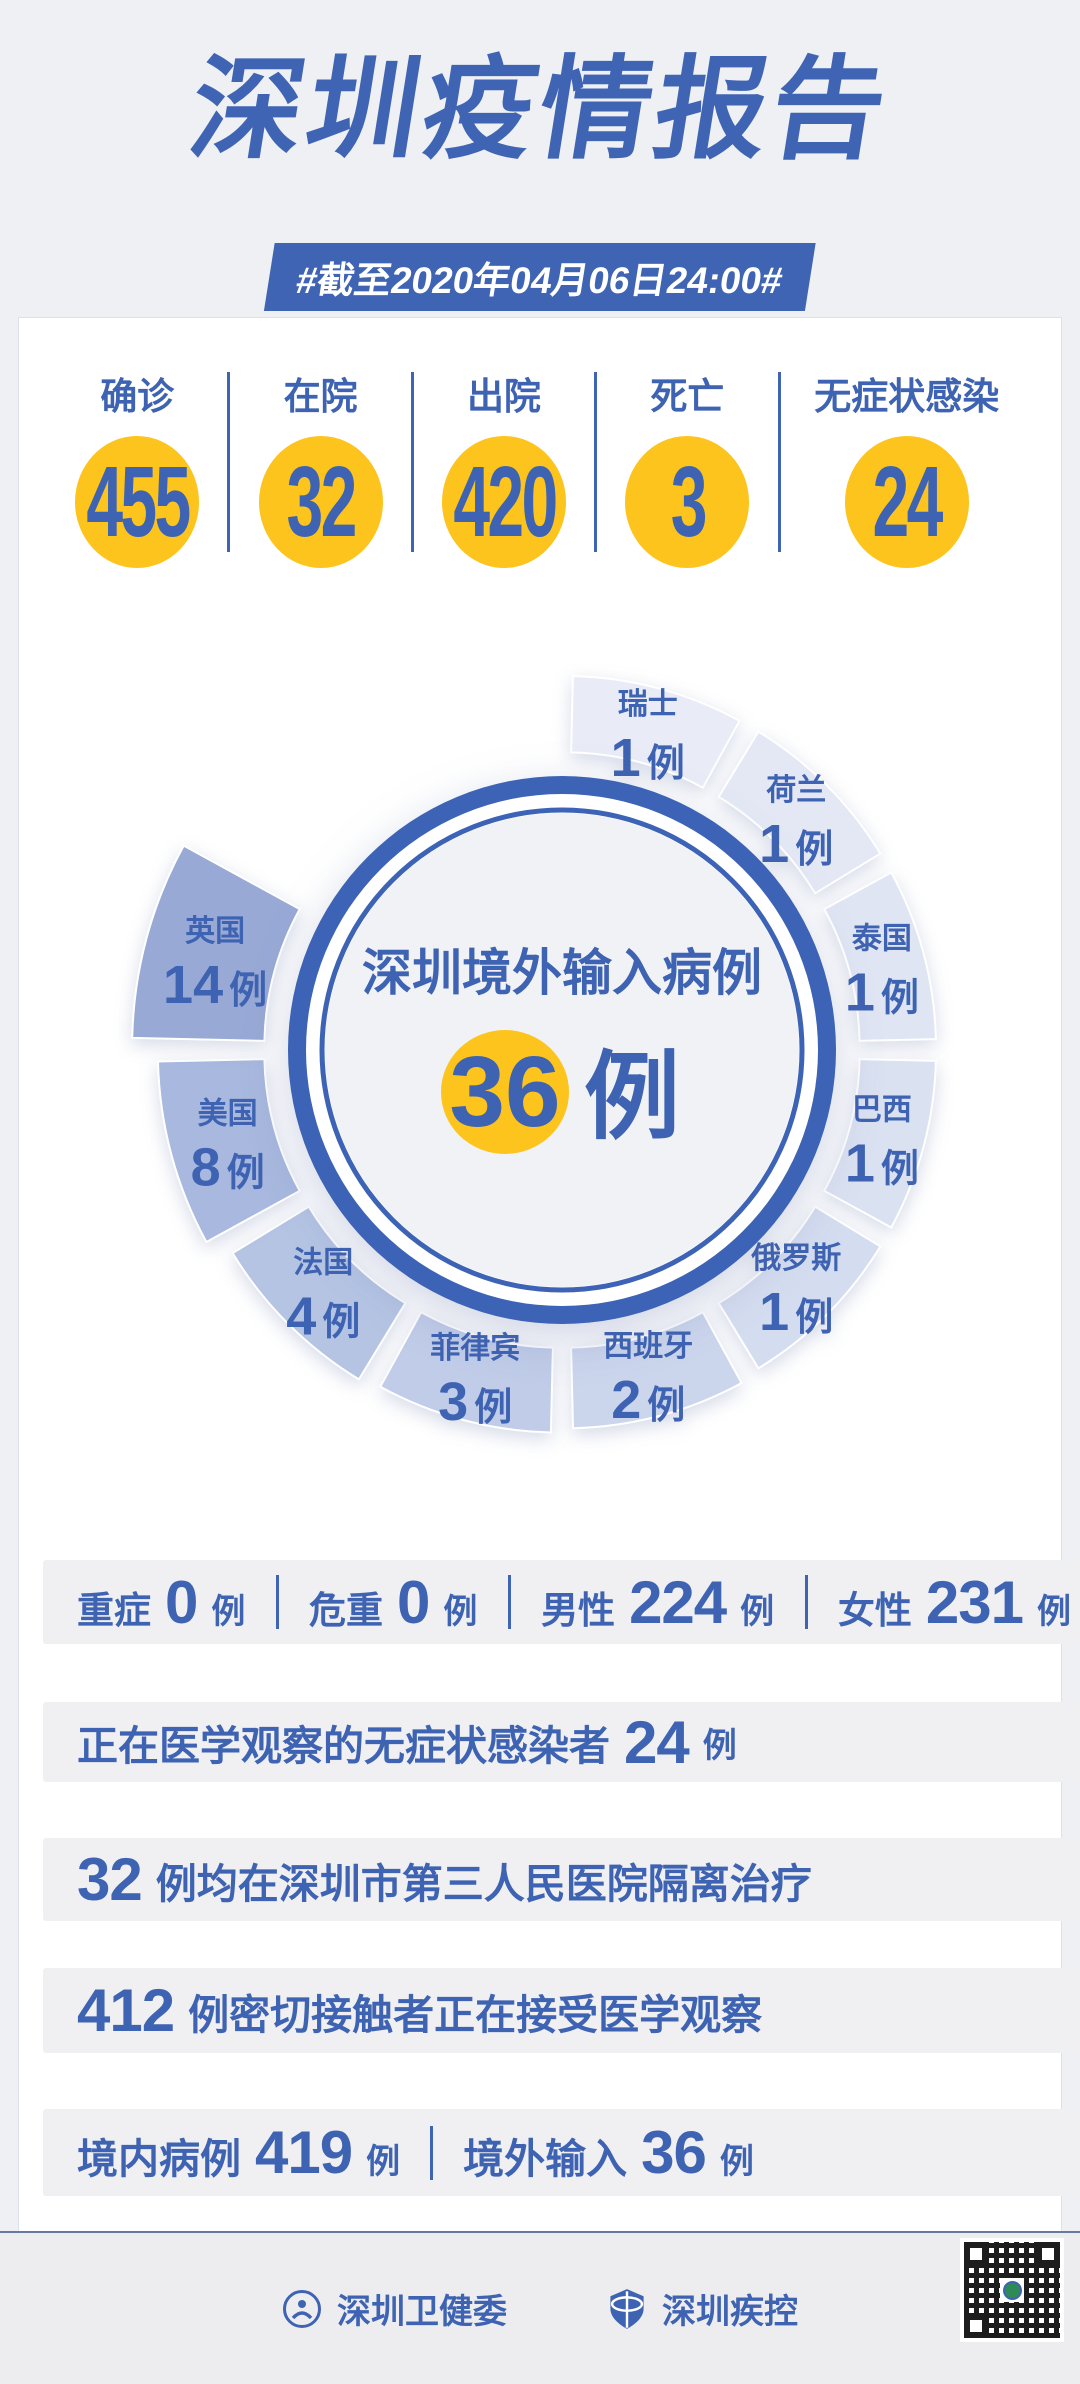 The image size is (1080, 2384). What do you see at coordinates (795, 1258) in the screenshot?
I see `pie-slice-name: 俄罗斯` at bounding box center [795, 1258].